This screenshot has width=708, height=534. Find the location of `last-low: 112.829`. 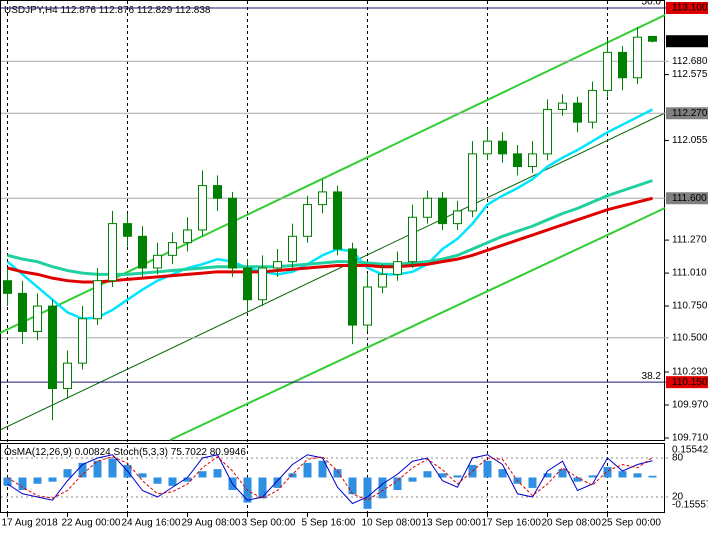

last-low: 112.829 is located at coordinates (155, 10).